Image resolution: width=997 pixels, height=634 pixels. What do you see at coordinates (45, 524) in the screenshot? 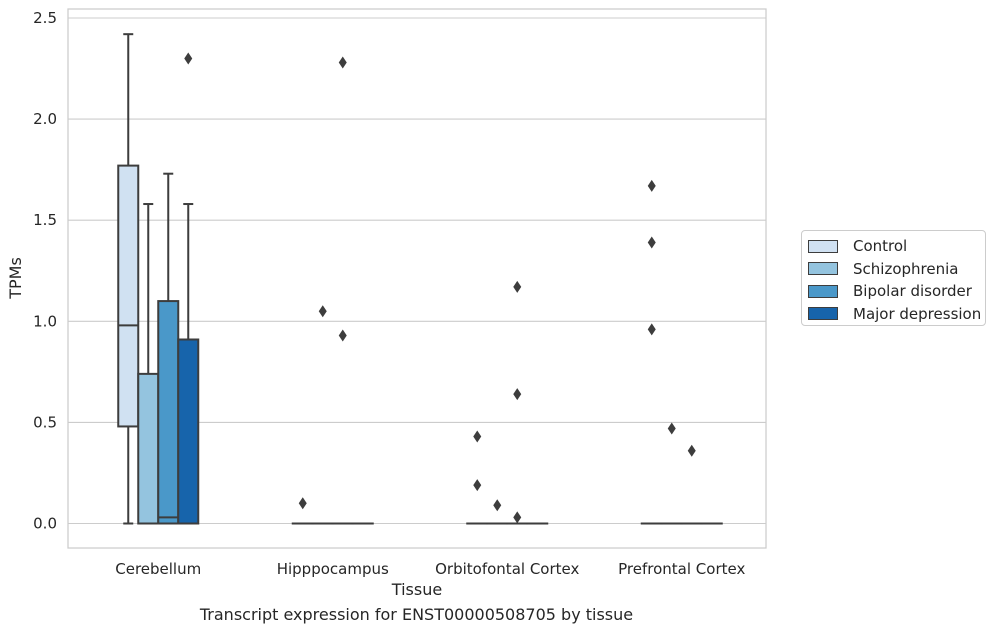
I see `y-tick-label: 0.0` at bounding box center [45, 524].